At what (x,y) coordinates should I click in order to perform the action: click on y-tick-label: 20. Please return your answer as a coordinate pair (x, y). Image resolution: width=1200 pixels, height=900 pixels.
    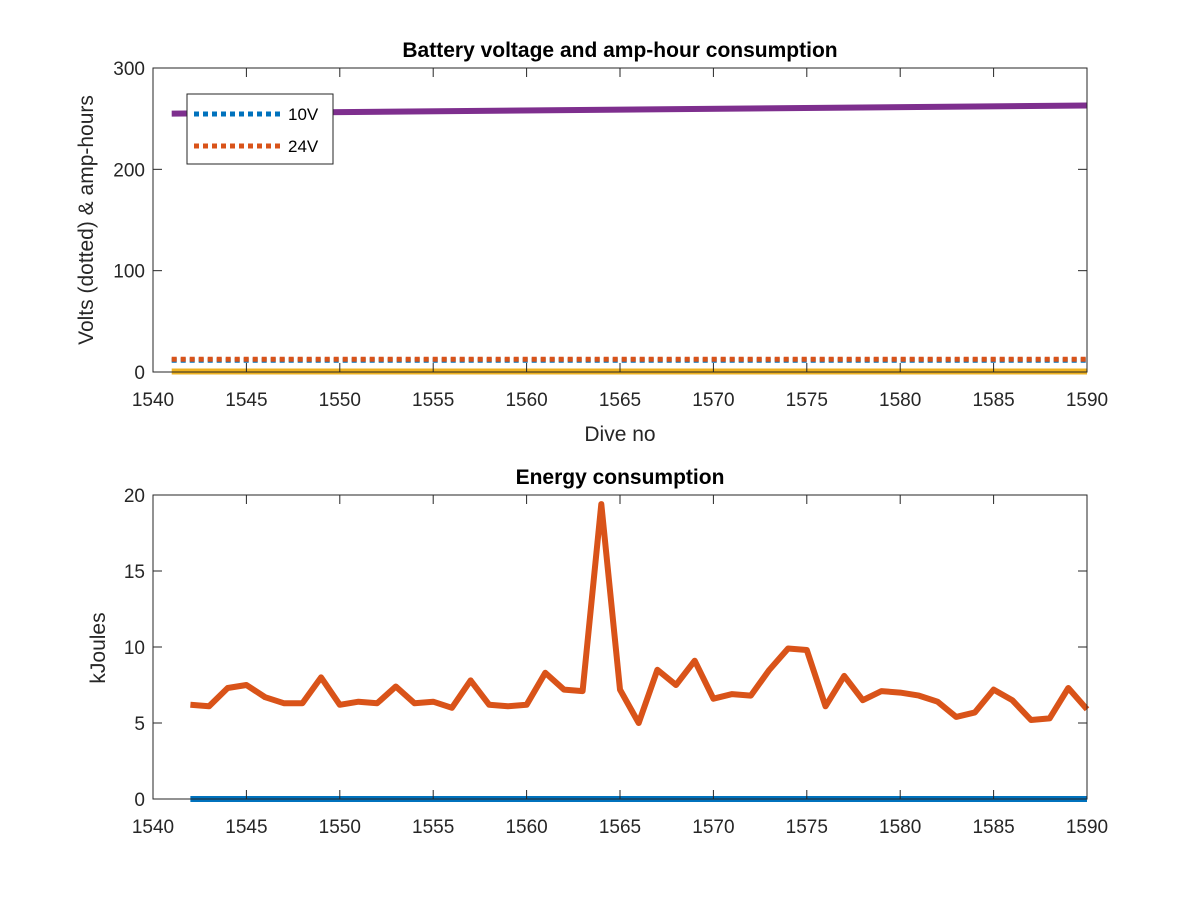
    Looking at the image, I should click on (134, 496).